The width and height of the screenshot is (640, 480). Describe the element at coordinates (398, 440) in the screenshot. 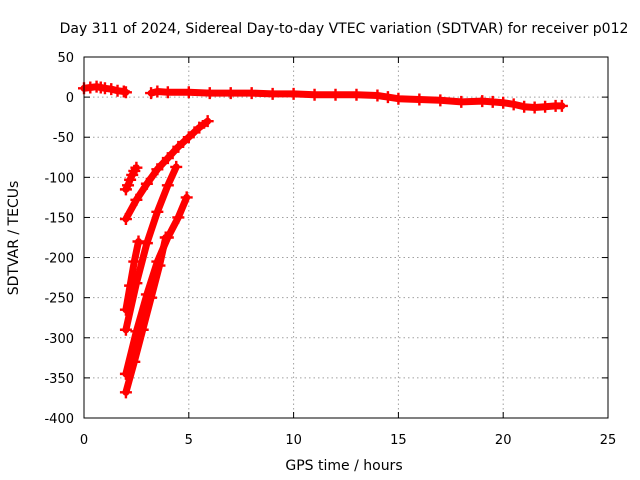

I see `x-tick-label: 15` at that location.